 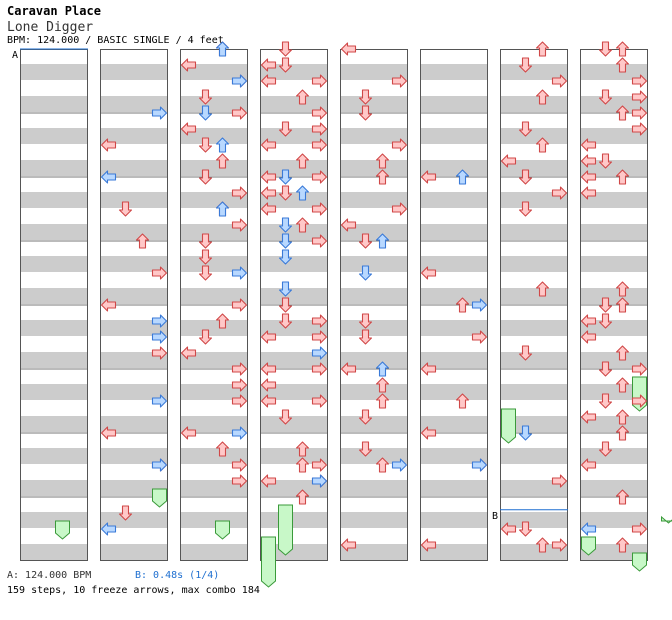 What do you see at coordinates (54, 11) in the screenshot?
I see `song-artist: Caravan Place` at bounding box center [54, 11].